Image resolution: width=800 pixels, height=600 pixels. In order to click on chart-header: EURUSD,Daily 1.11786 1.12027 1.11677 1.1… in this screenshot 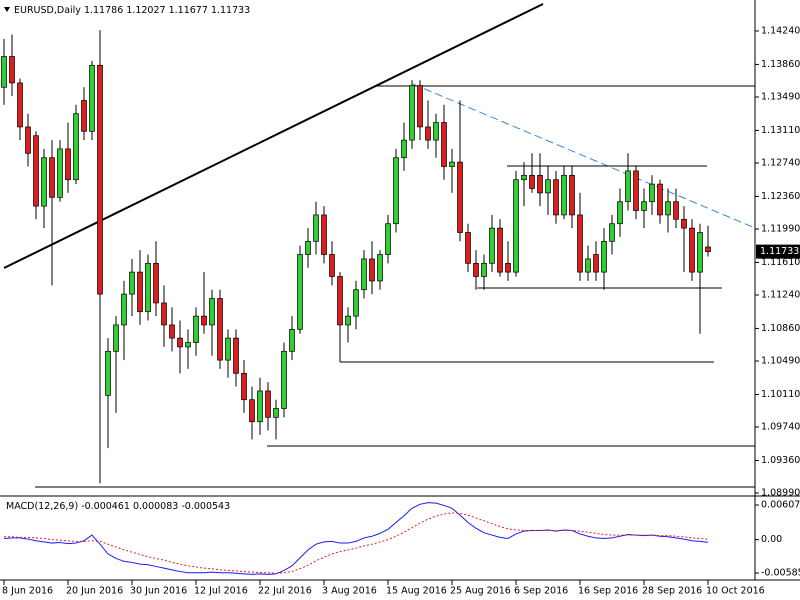, I will do `click(132, 10)`.